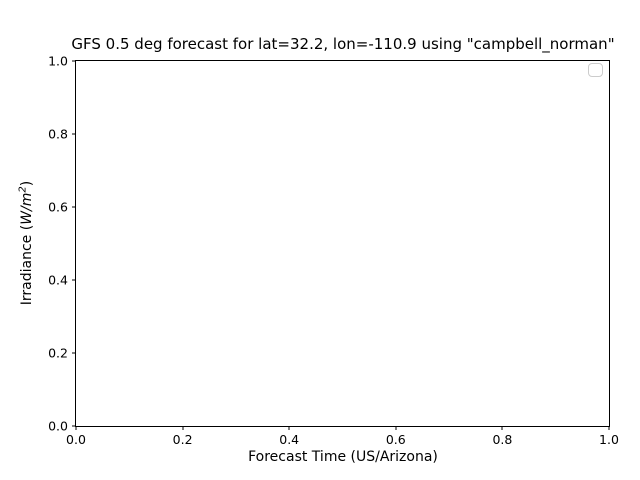 This screenshot has height=480, width=640. Describe the element at coordinates (76, 439) in the screenshot. I see `x-tick-label: 0.0` at that location.